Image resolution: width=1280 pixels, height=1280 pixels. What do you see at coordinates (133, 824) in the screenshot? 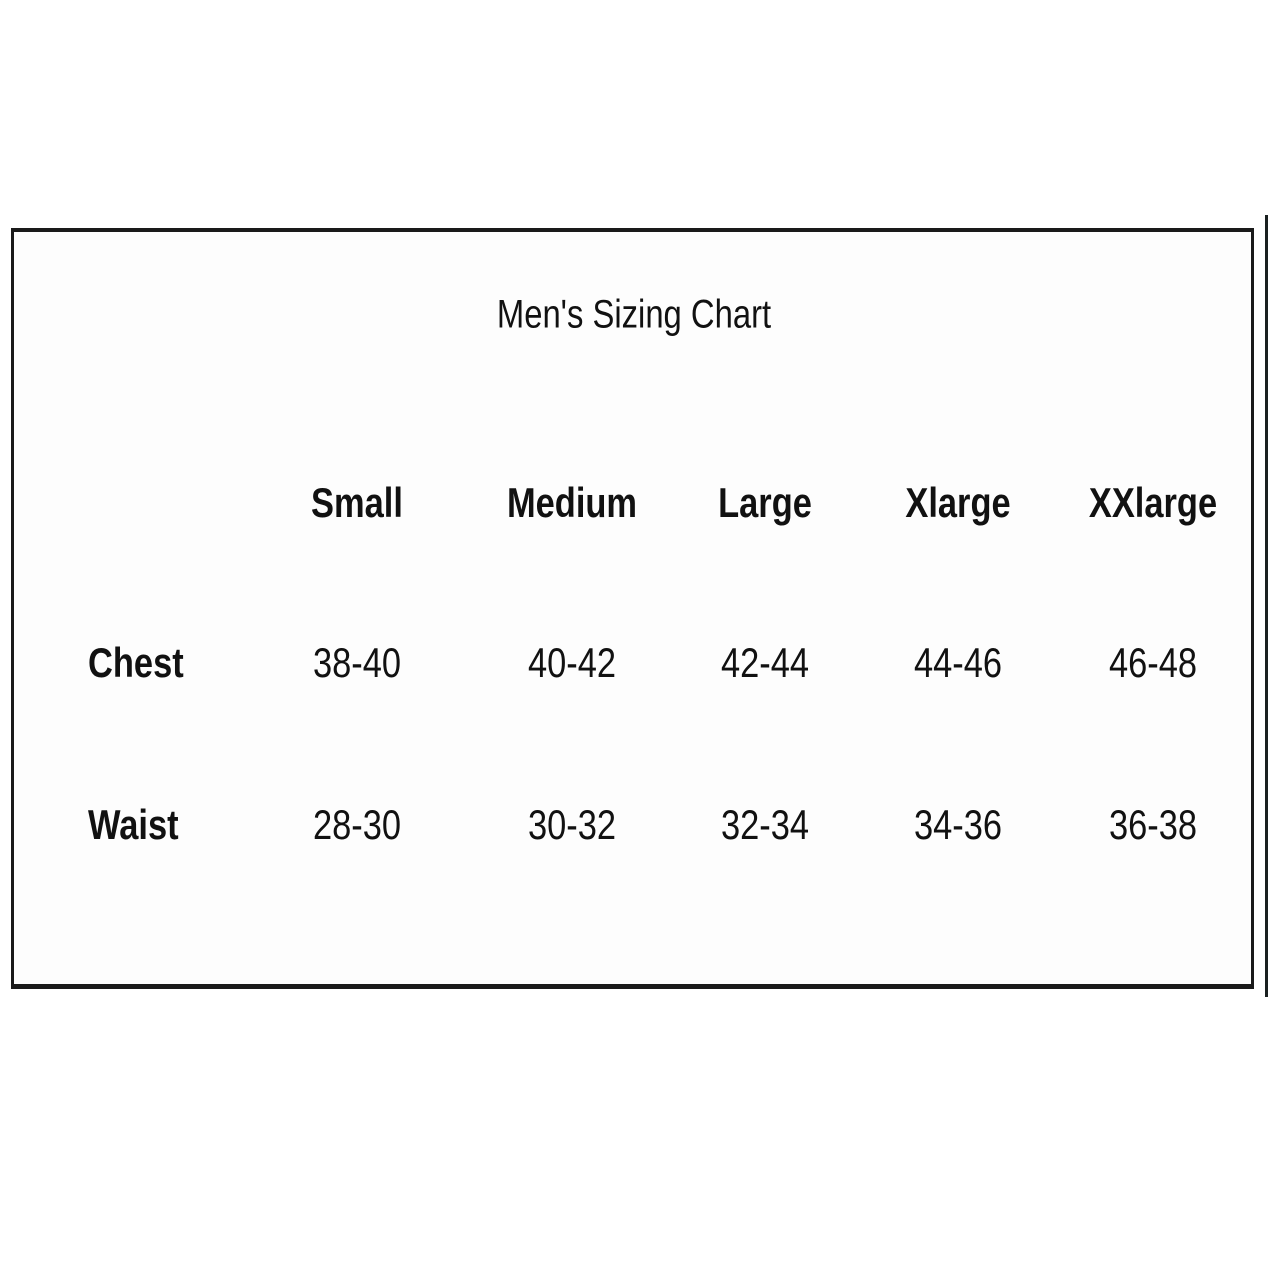
I see `row-label: Waist` at bounding box center [133, 824].